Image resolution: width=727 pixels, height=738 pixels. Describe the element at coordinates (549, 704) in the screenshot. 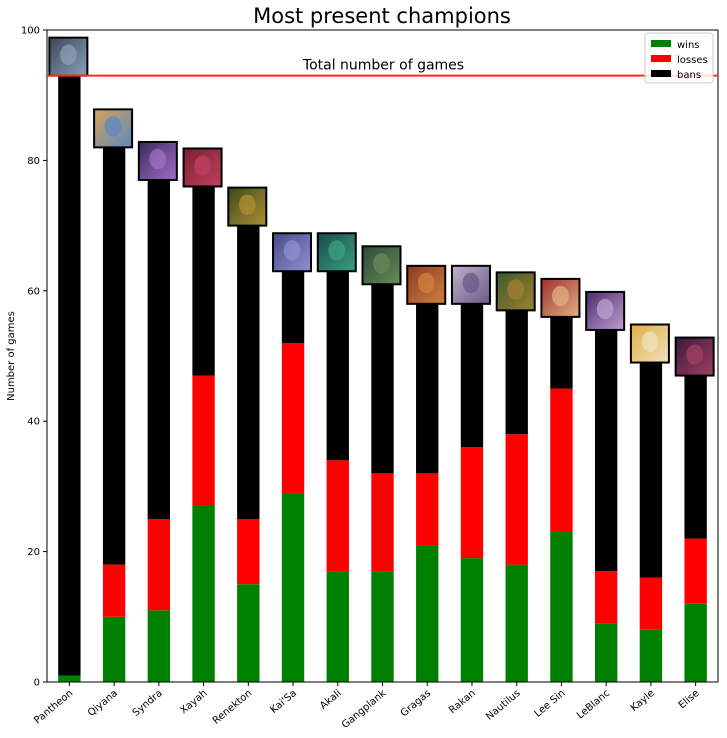

I see `x-tick-label: Lee Sin` at that location.